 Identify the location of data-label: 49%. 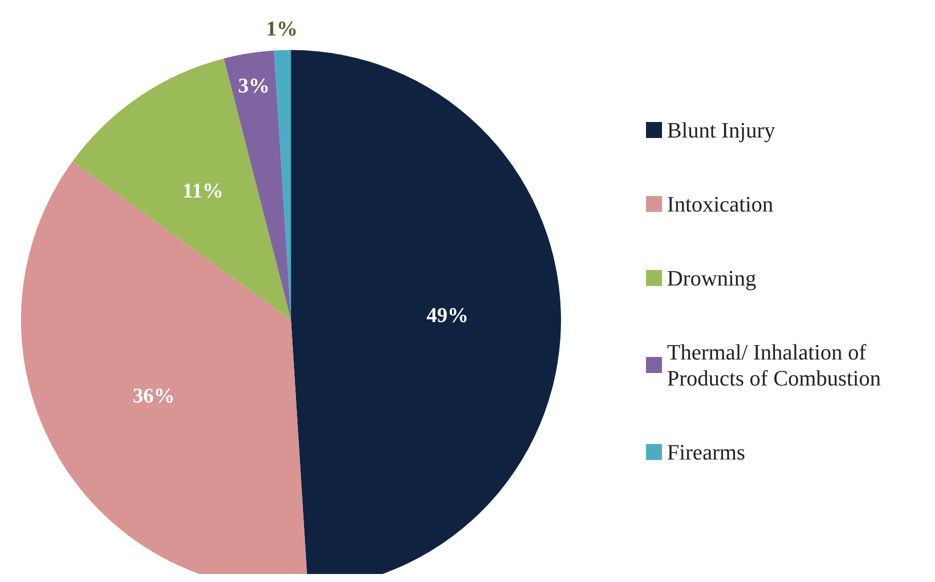
(447, 315).